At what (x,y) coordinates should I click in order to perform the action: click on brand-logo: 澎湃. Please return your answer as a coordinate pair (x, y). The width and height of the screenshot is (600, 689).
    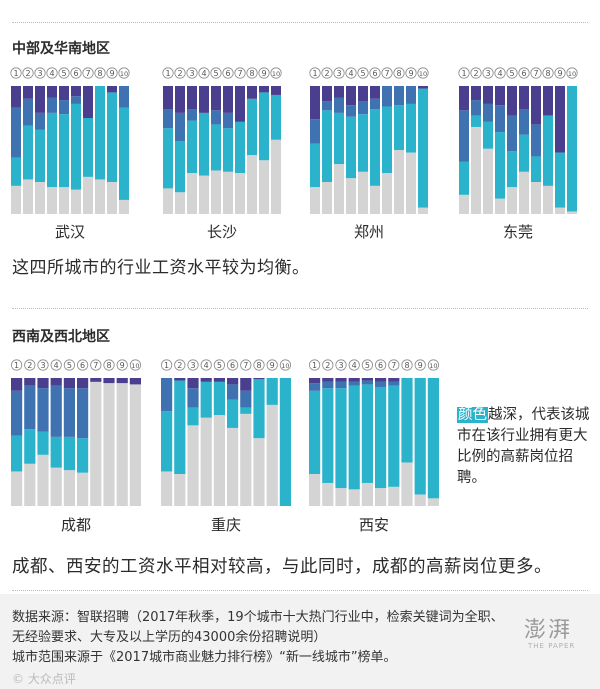
    Looking at the image, I should click on (548, 630).